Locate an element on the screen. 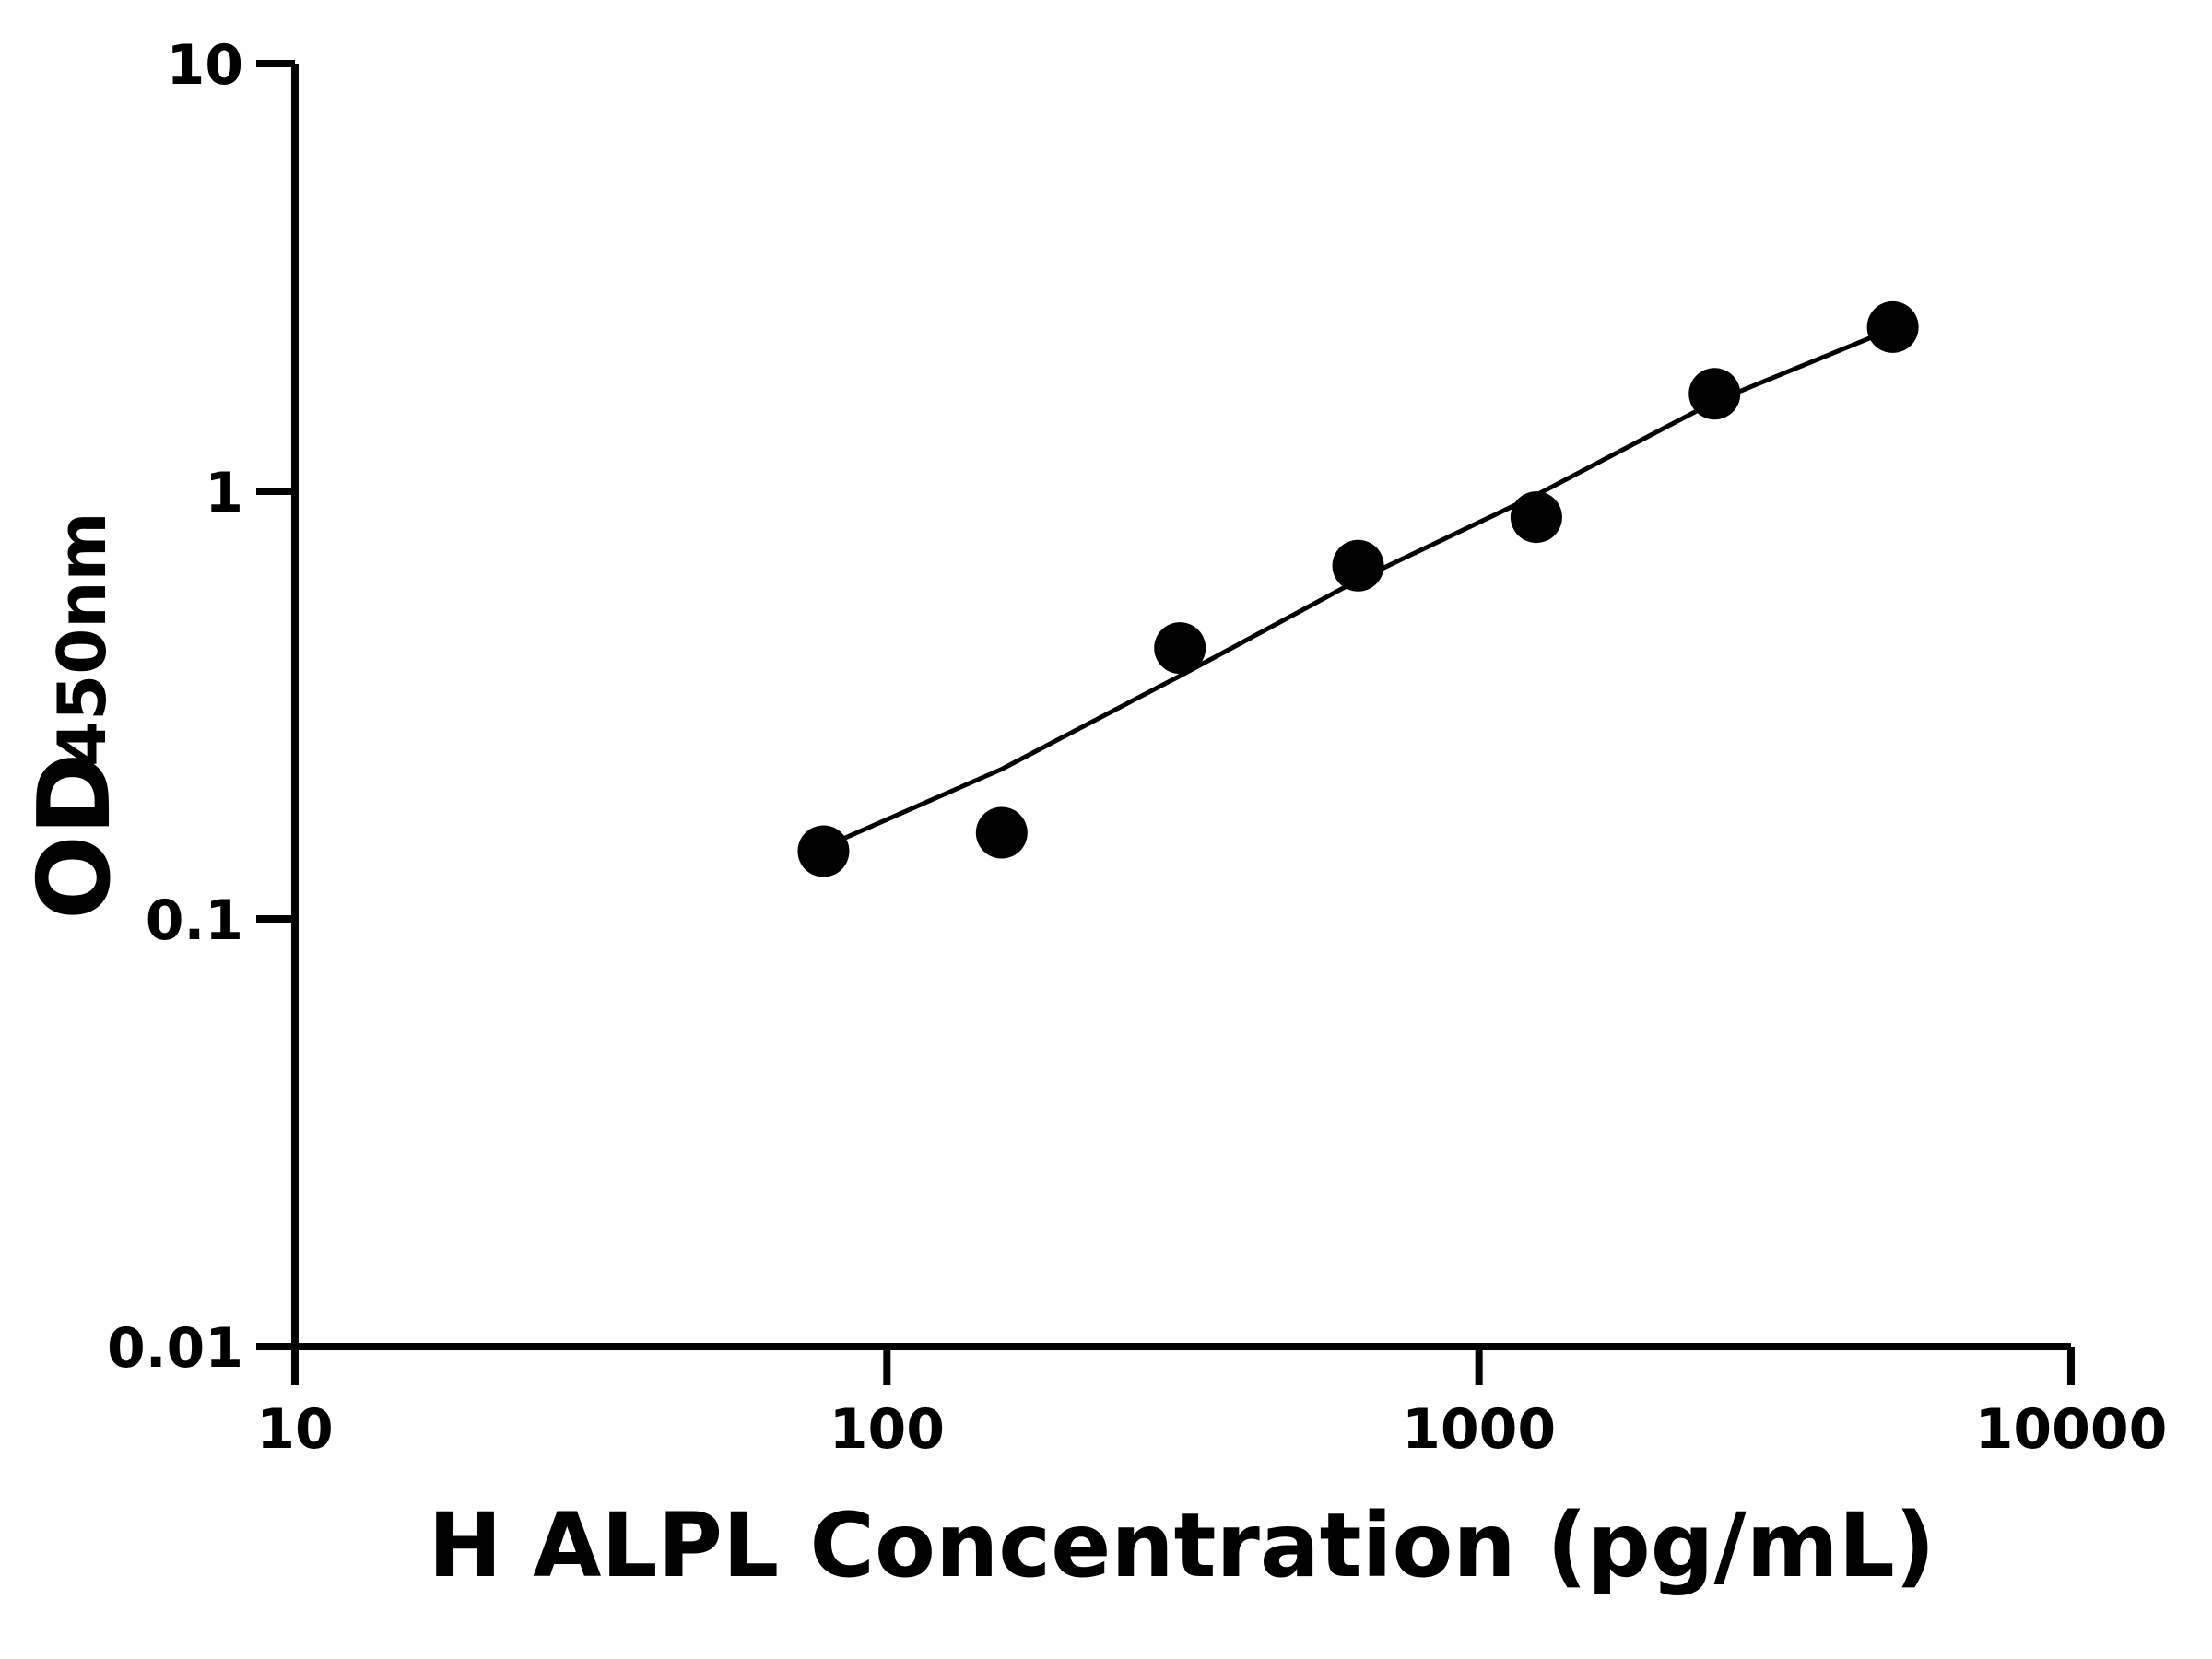 This screenshot has height=1659, width=2212. x-axis-title: H ALPL Concentration (pg/mL) is located at coordinates (1181, 1545).